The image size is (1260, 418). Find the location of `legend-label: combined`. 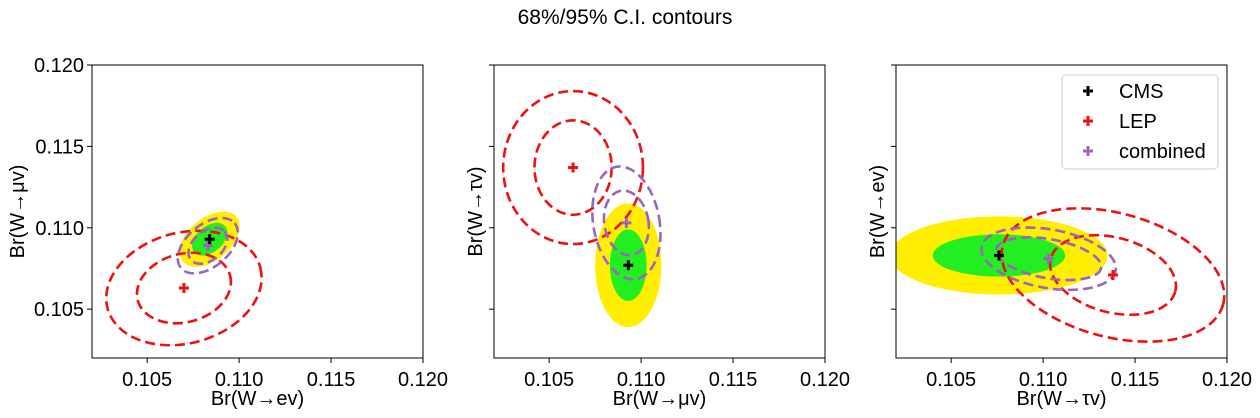

legend-label: combined is located at coordinates (1162, 152).